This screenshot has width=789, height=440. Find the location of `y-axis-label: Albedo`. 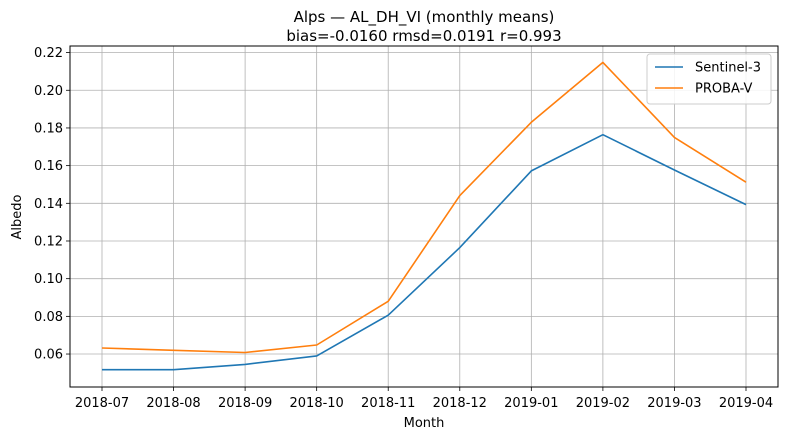

y-axis-label: Albedo is located at coordinates (17, 216).